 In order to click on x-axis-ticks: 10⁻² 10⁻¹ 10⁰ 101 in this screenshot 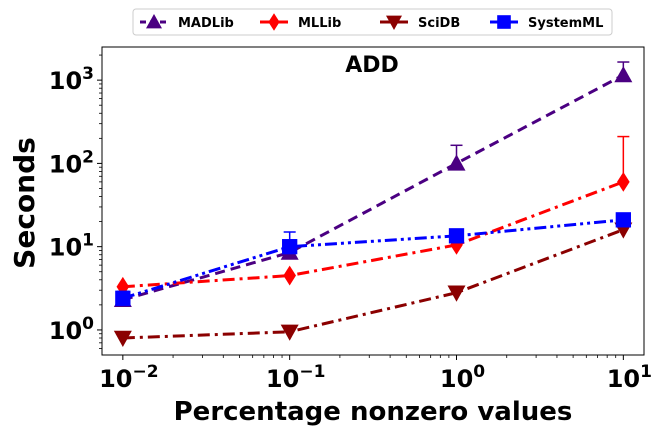, I will do `click(375, 374)`.